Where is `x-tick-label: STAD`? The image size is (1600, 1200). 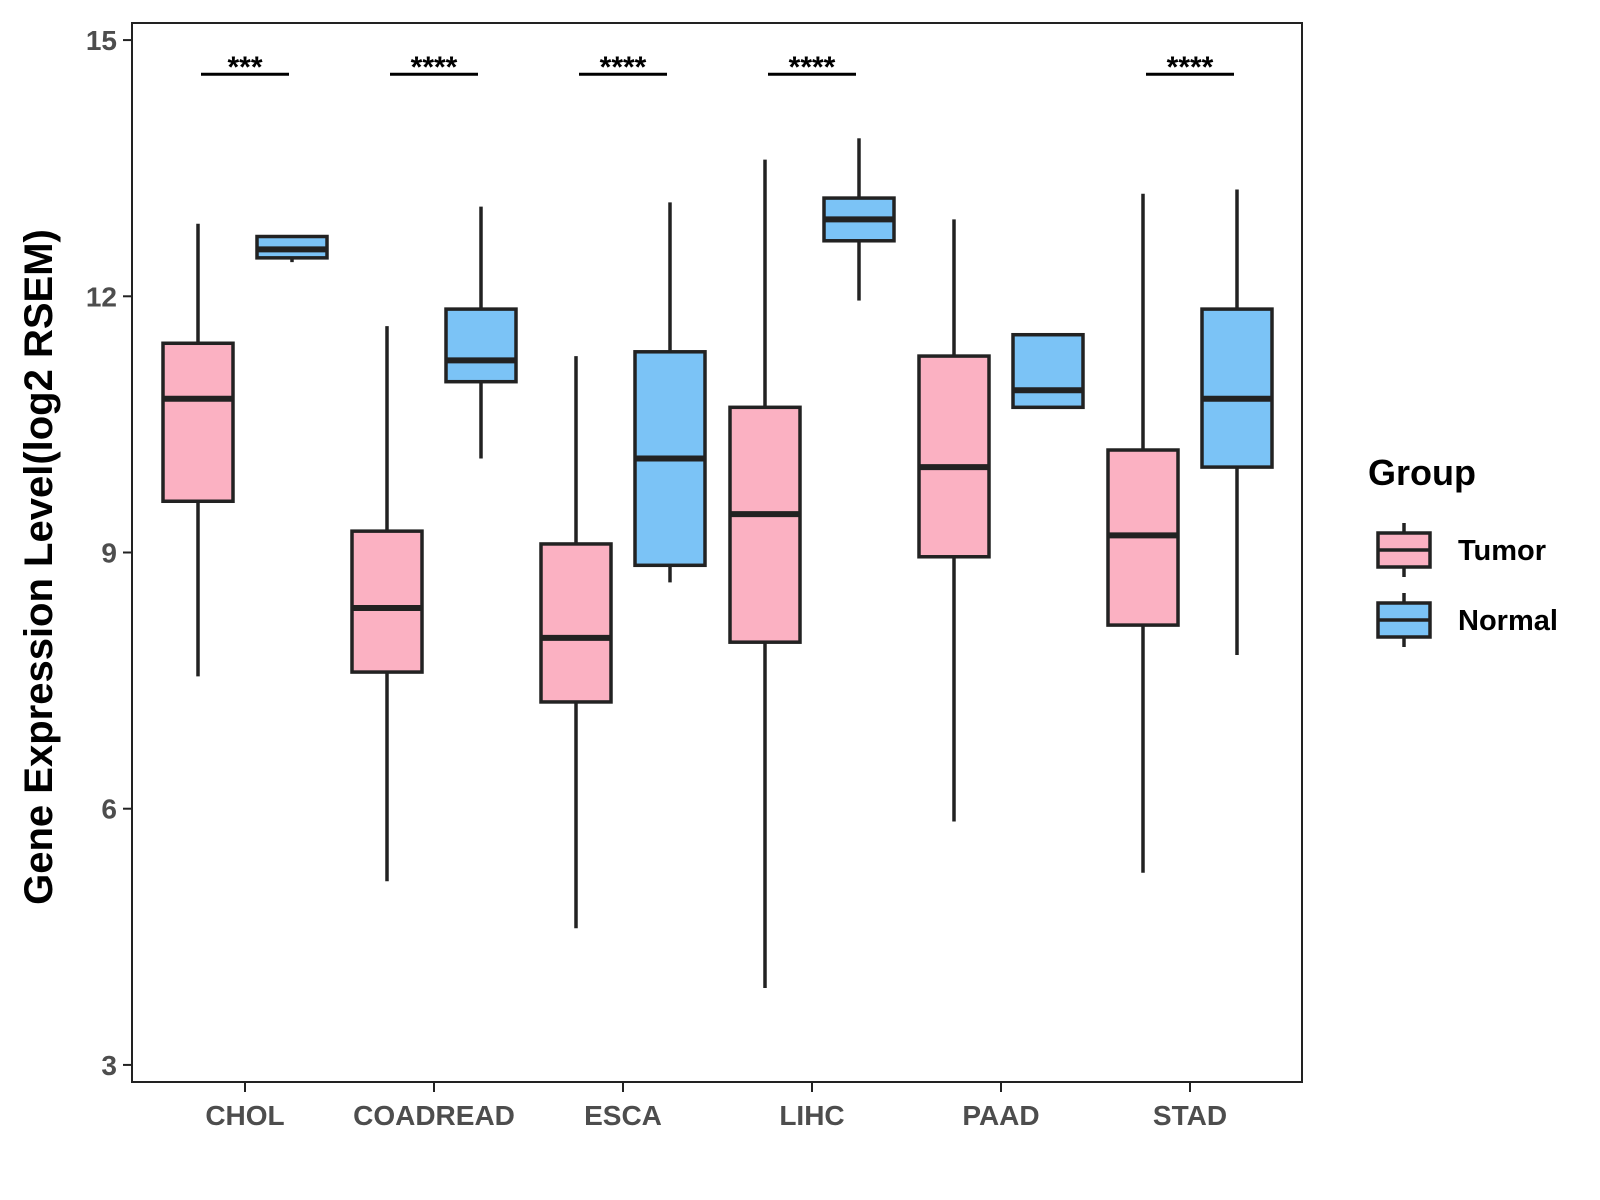
x-tick-label: STAD is located at coordinates (1190, 1115).